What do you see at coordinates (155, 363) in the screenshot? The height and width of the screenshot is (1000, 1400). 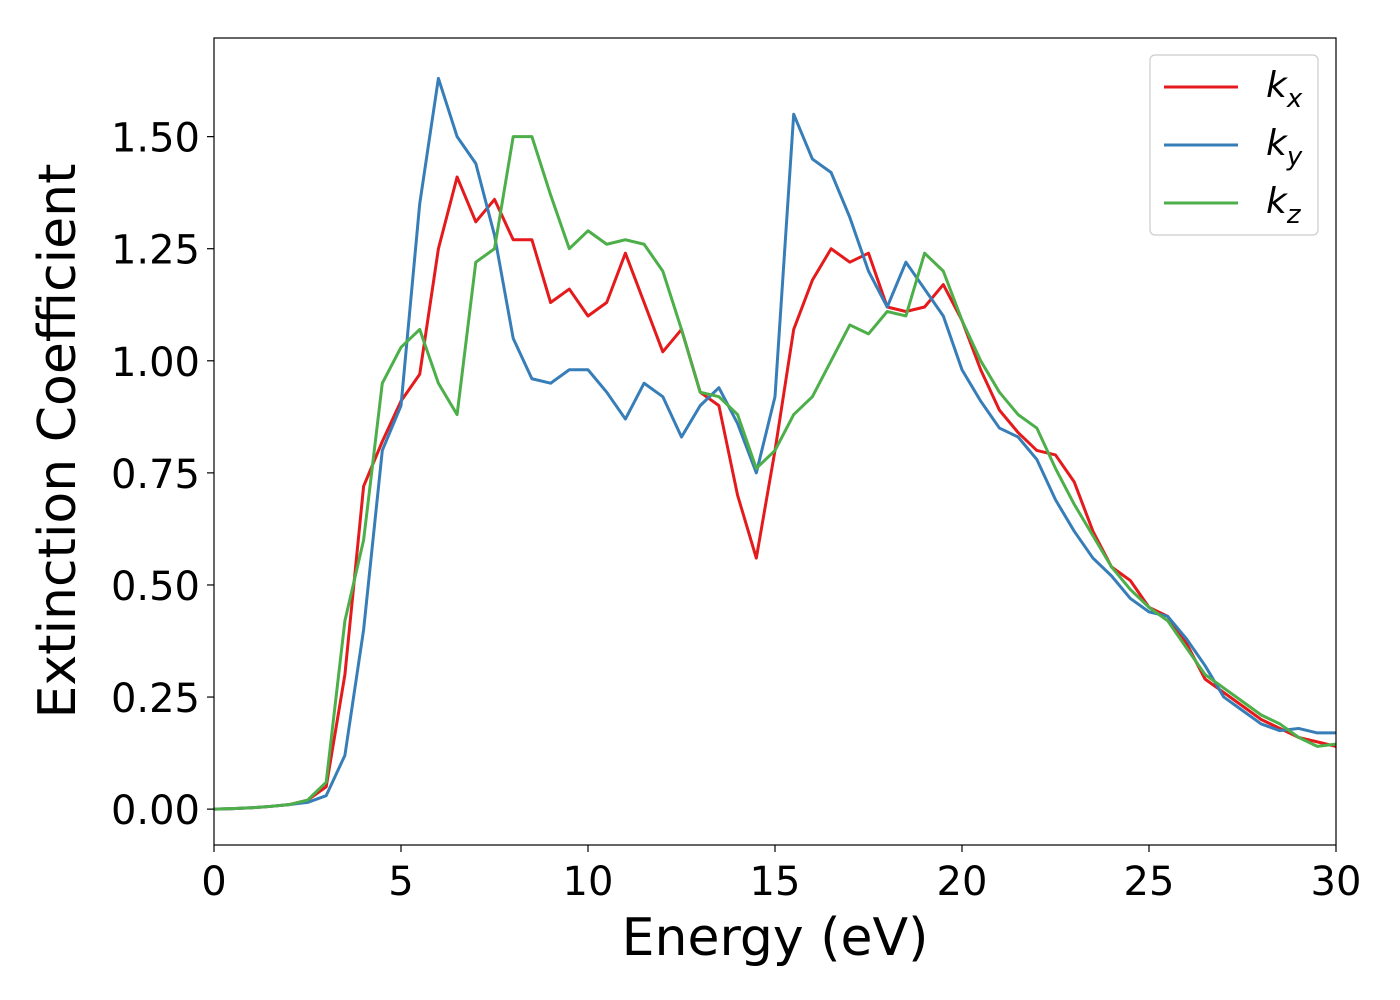 I see `y-tick-label: 1.00` at bounding box center [155, 363].